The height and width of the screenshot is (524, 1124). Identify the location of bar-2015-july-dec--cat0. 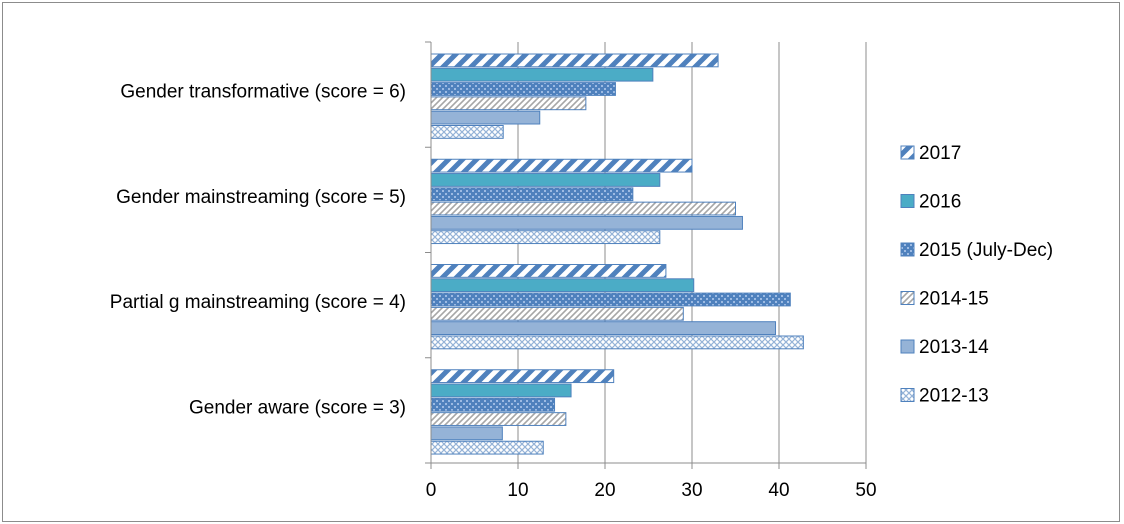
(523, 89).